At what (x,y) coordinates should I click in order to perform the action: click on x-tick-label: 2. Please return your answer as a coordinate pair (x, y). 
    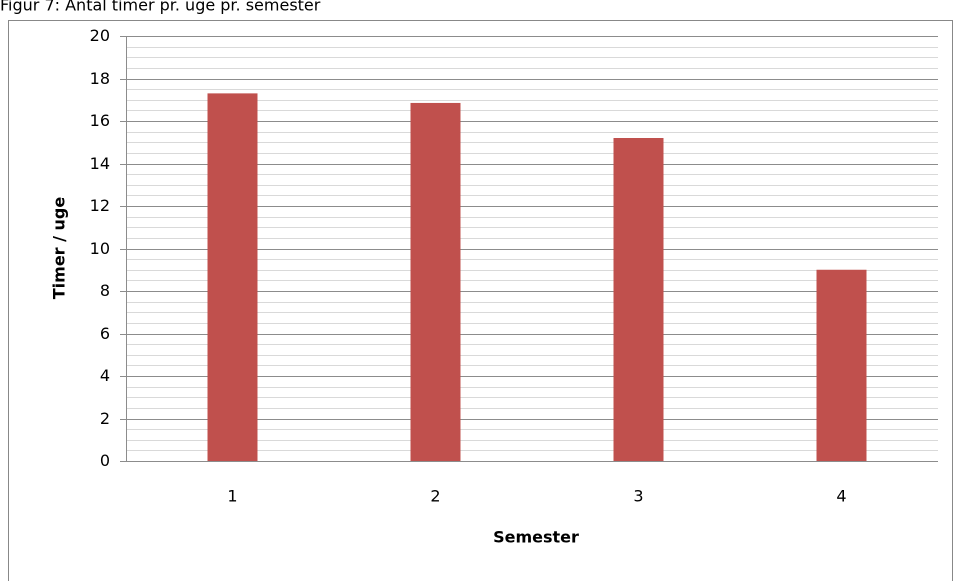
    Looking at the image, I should click on (435, 496).